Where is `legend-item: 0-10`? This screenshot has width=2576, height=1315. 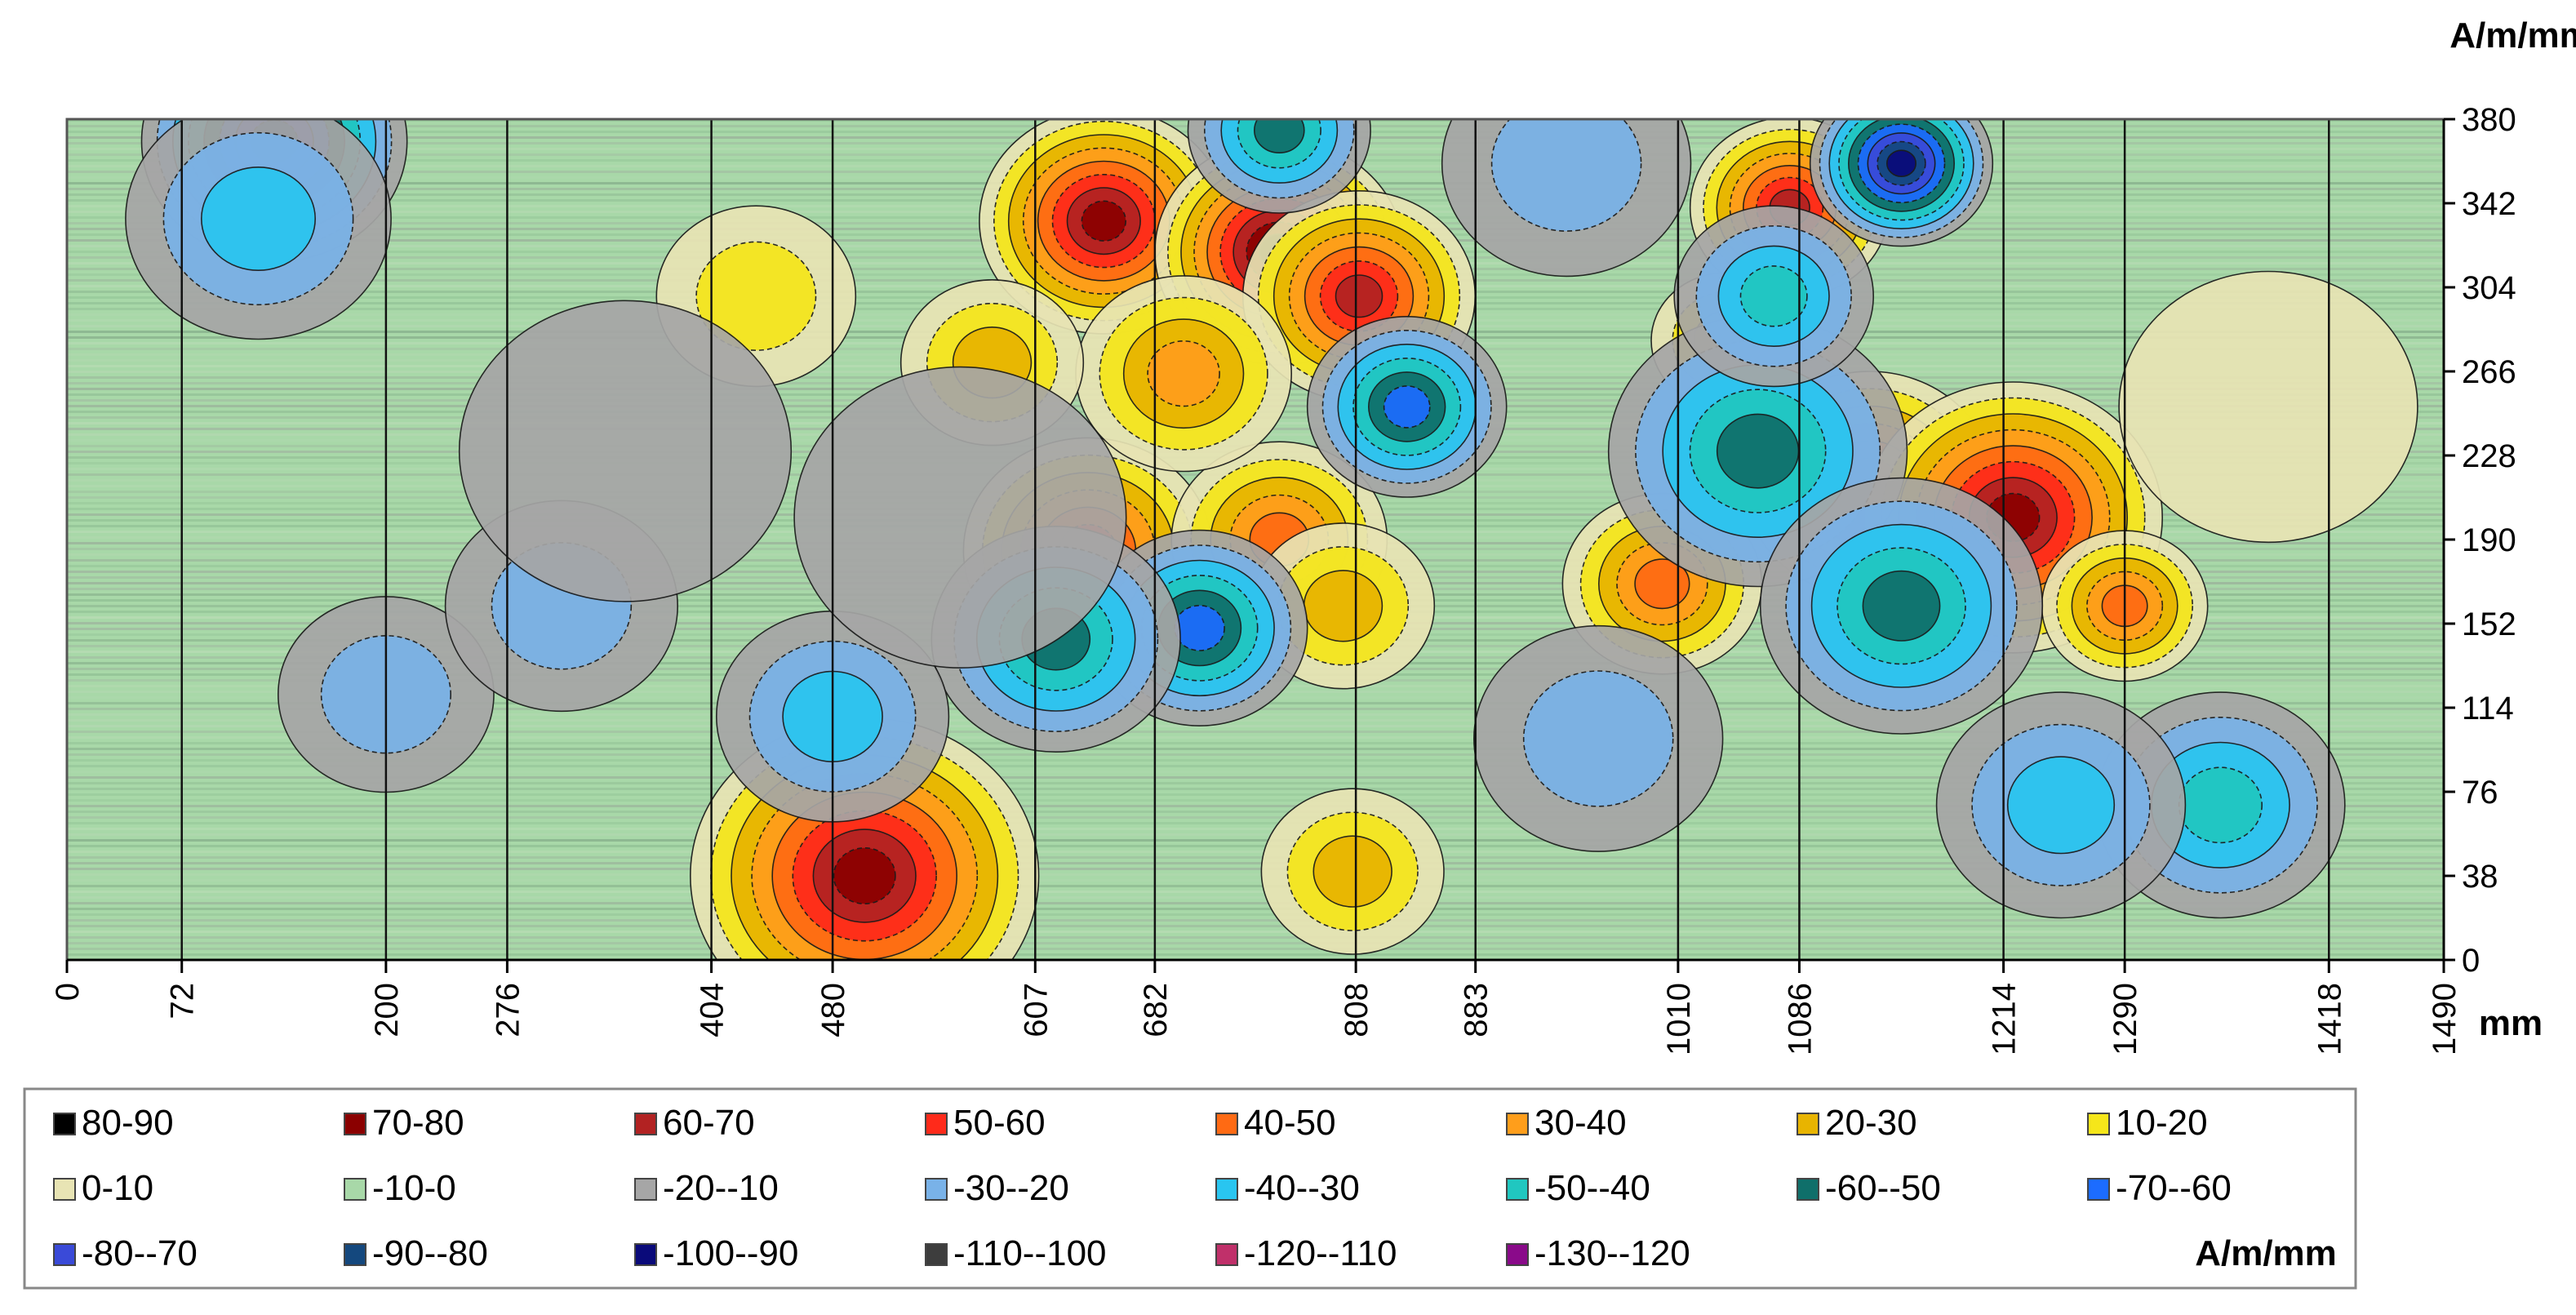 legend-item: 0-10 is located at coordinates (103, 1188).